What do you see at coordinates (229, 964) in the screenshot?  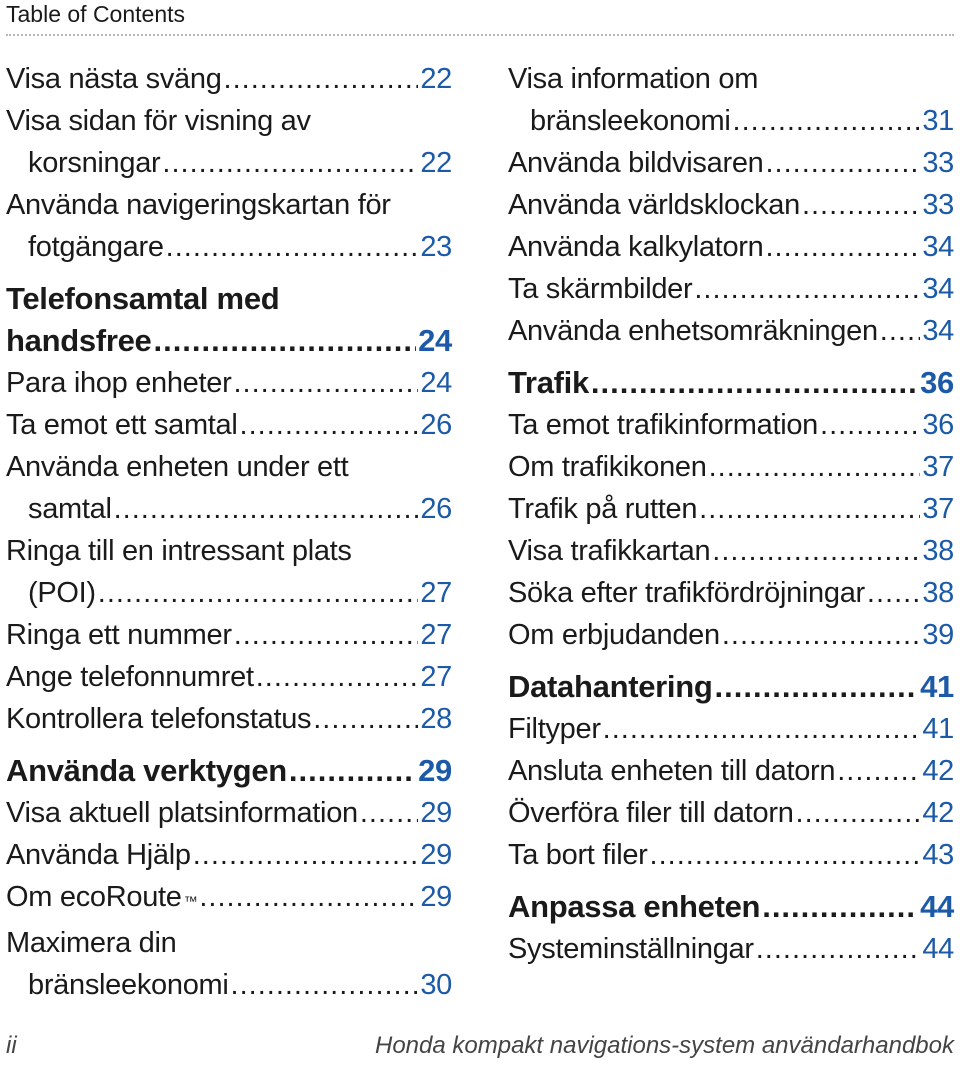 I see `toc-entry: Maximera din bränsleekonomi 30` at bounding box center [229, 964].